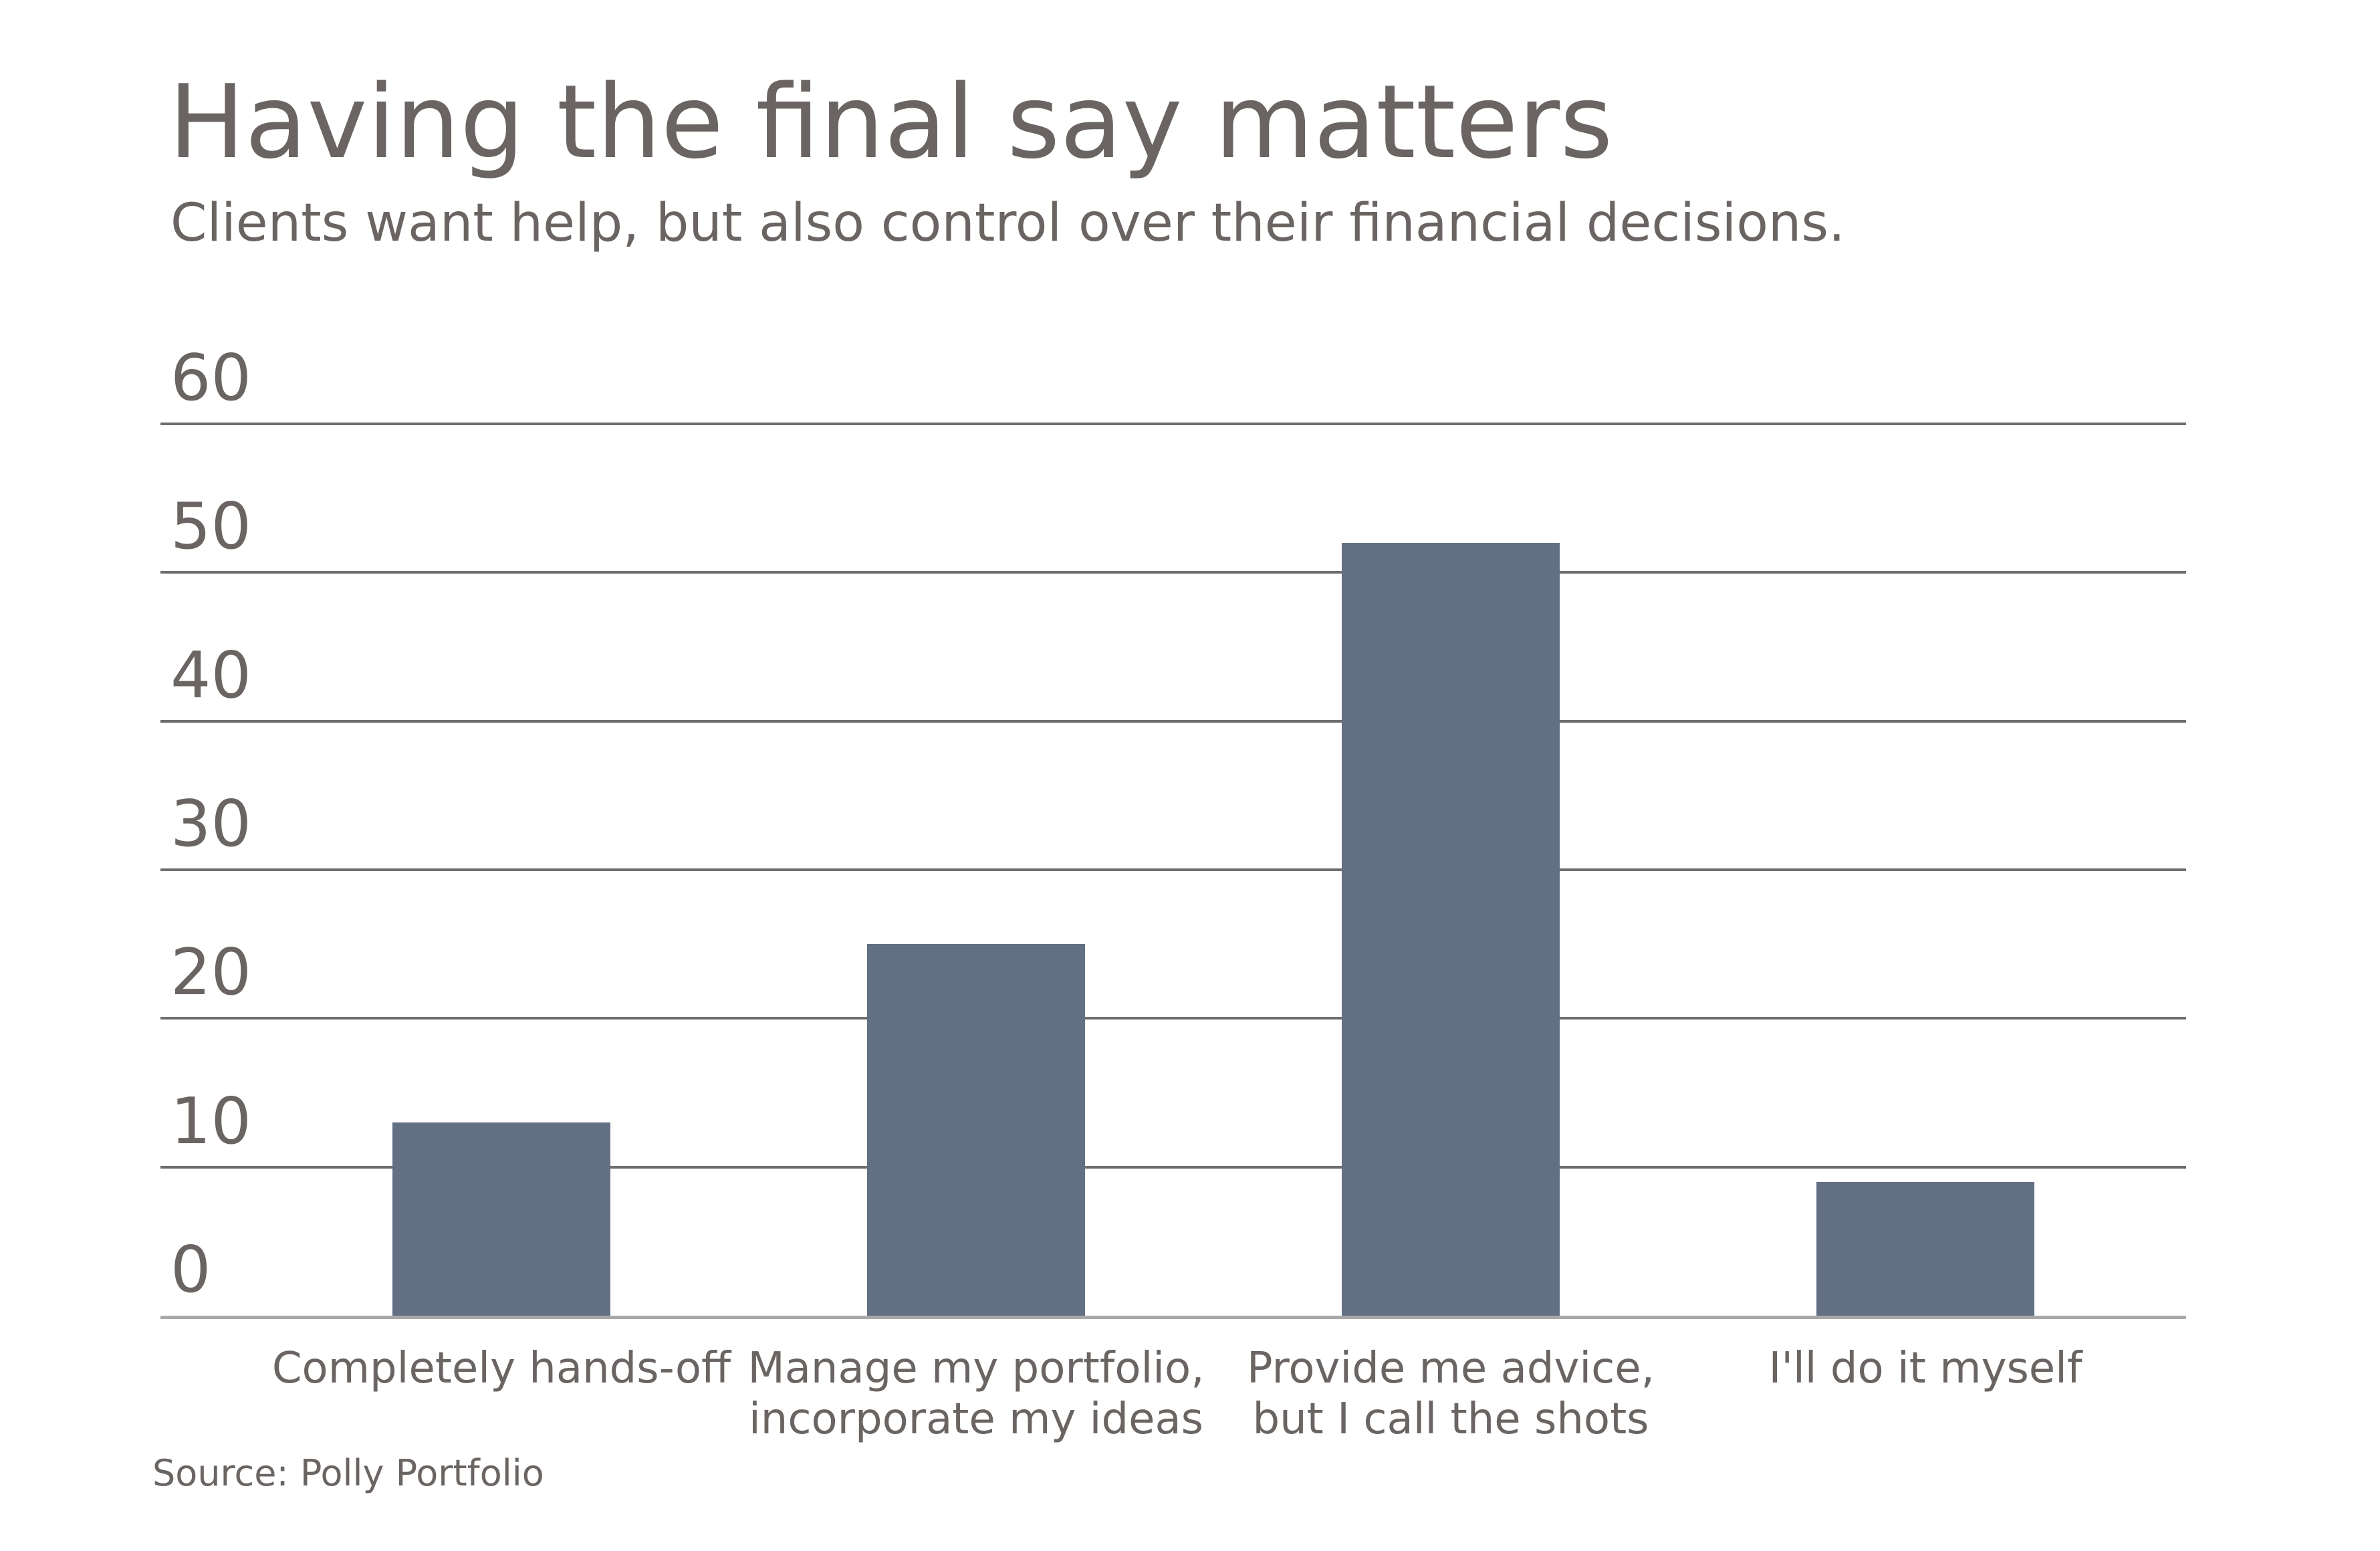  Describe the element at coordinates (501, 1368) in the screenshot. I see `x-category-label-1: Completely hands-off` at that location.